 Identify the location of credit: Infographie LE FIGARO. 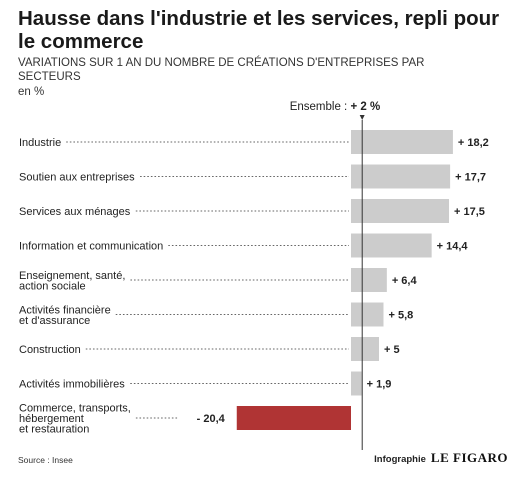
(441, 458).